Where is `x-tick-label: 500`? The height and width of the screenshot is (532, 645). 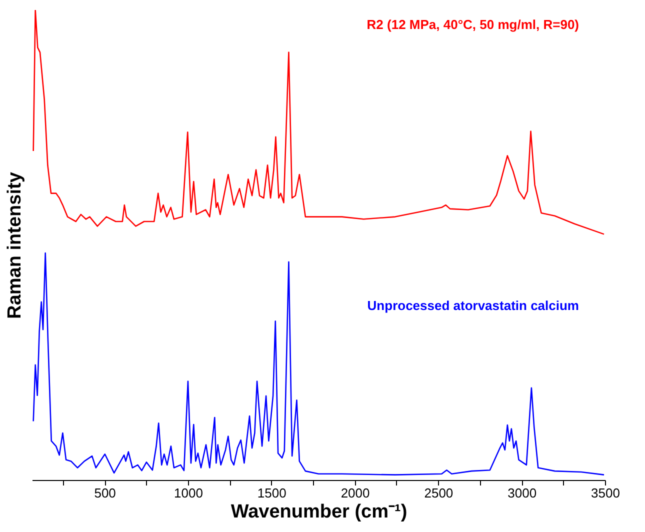
x-tick-label: 500 is located at coordinates (105, 493).